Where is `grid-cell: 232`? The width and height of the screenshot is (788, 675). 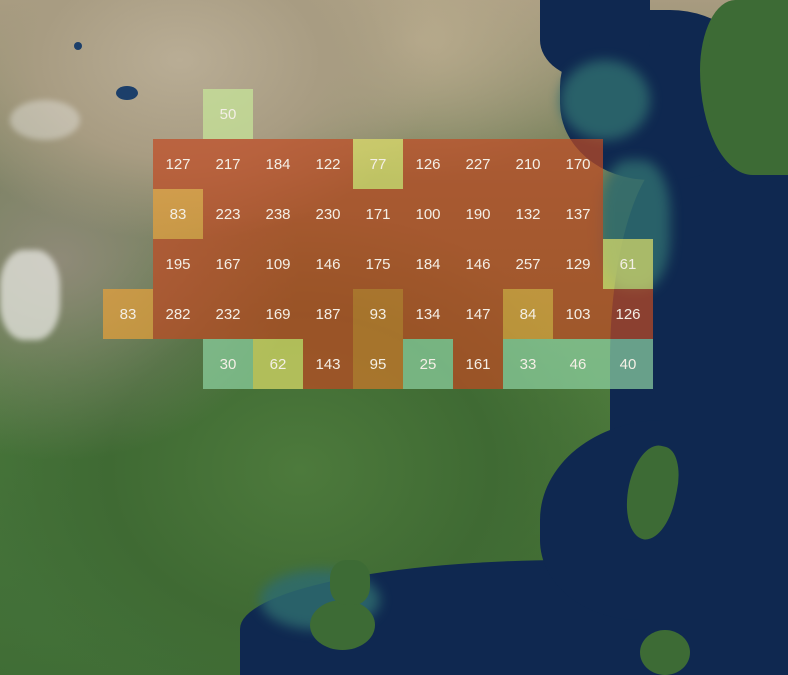
grid-cell: 232 is located at coordinates (228, 314).